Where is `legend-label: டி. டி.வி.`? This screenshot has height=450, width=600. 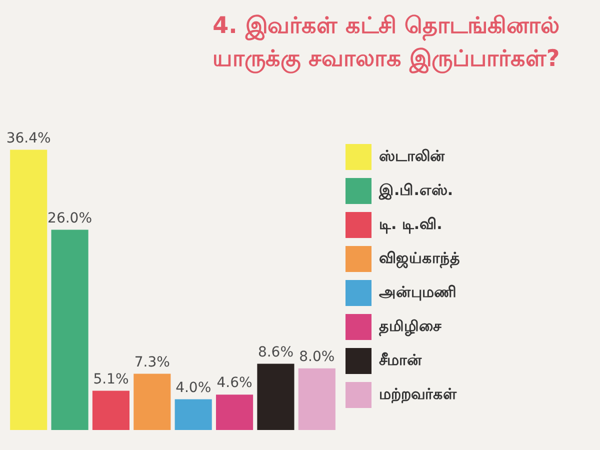
legend-label: டி. டி.வி. is located at coordinates (410, 223).